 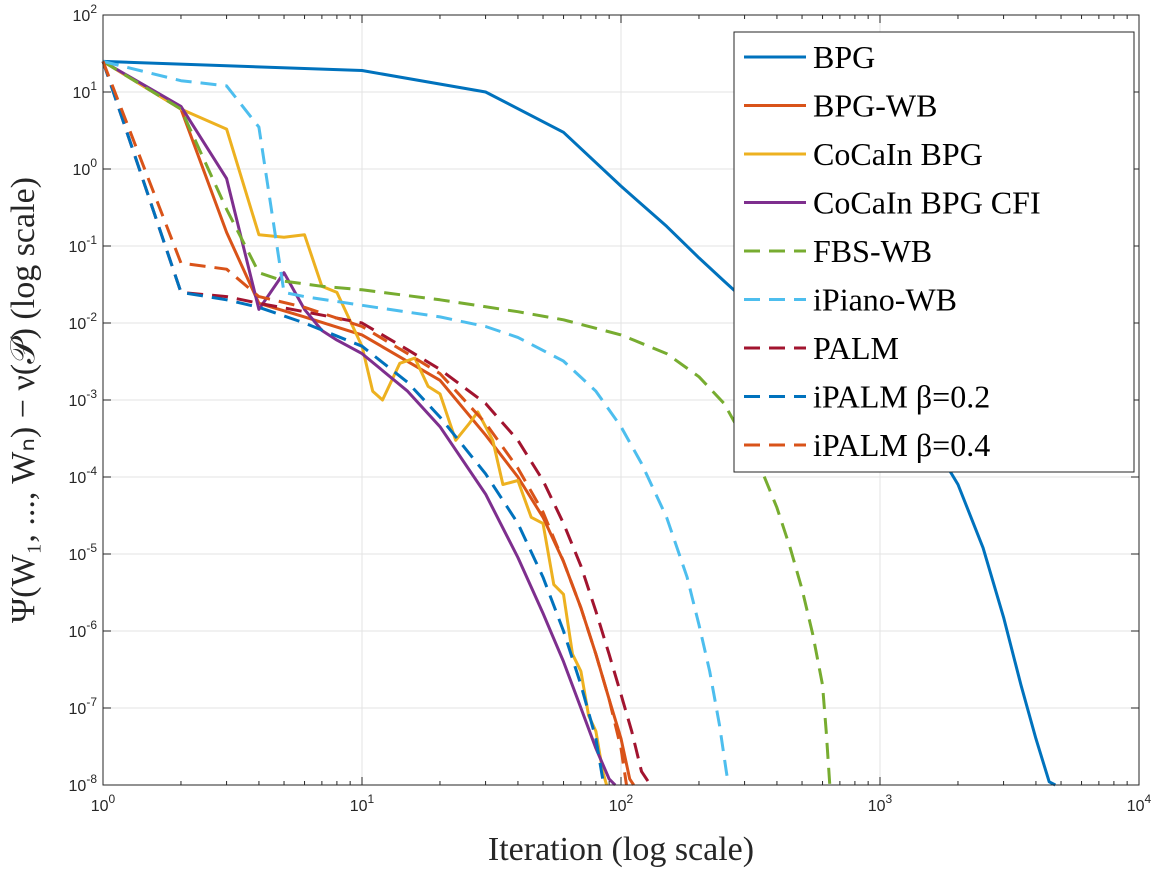 What do you see at coordinates (898, 154) in the screenshot?
I see `legend-label: CoCaIn BPG` at bounding box center [898, 154].